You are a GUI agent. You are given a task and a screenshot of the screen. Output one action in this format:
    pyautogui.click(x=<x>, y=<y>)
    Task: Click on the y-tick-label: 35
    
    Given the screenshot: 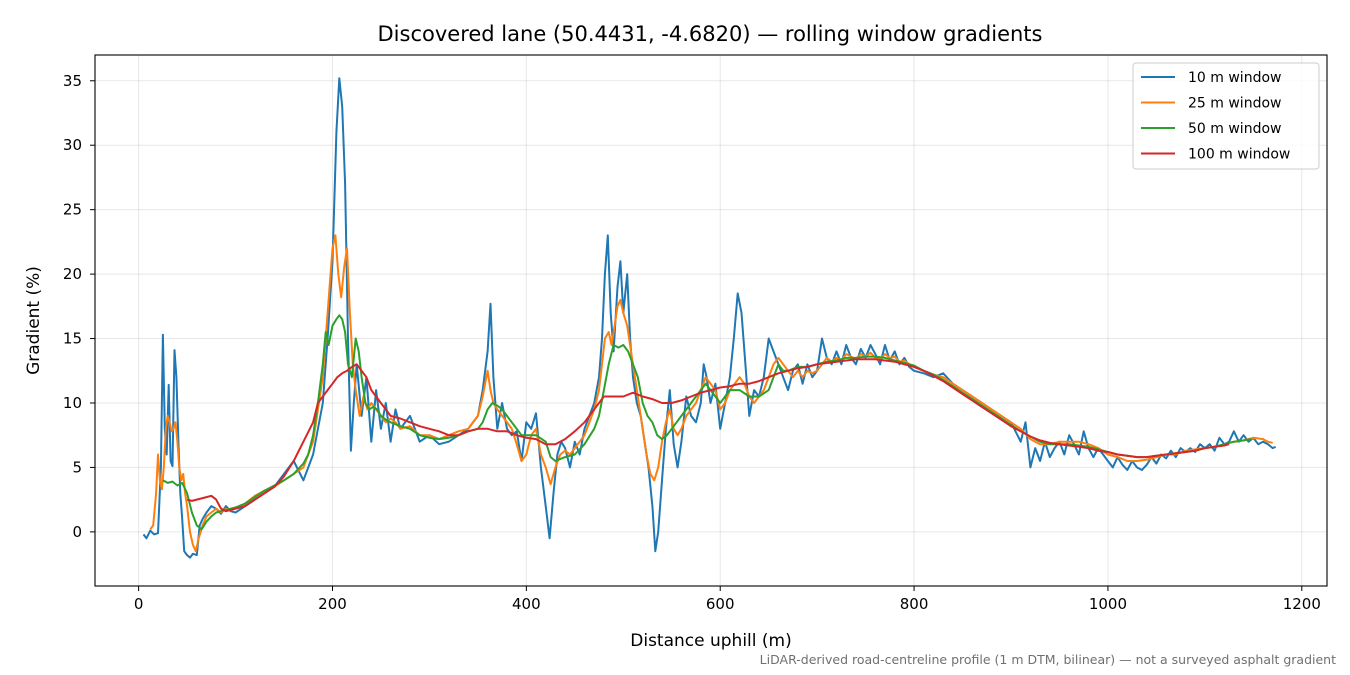 What is the action you would take?
    pyautogui.click(x=72, y=81)
    